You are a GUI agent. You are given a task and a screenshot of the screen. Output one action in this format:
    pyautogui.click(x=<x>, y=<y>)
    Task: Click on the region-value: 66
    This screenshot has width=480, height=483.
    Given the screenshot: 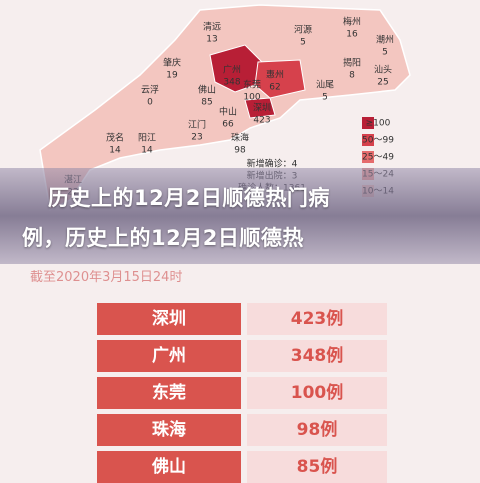 What is the action you would take?
    pyautogui.click(x=228, y=125)
    